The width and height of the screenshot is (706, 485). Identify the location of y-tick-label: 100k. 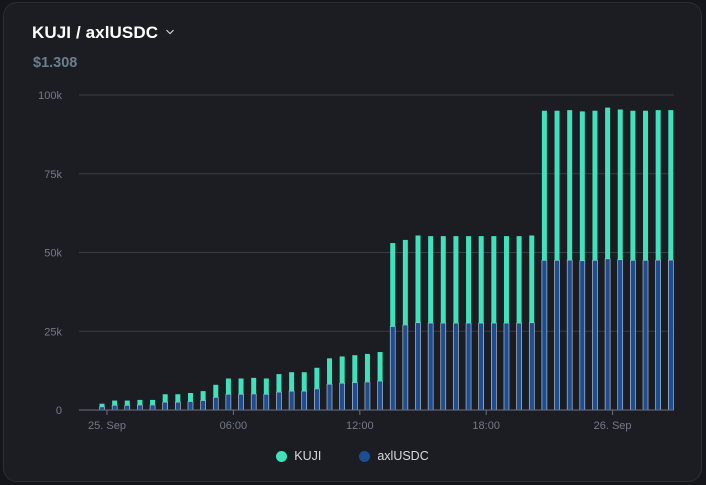
(50, 96).